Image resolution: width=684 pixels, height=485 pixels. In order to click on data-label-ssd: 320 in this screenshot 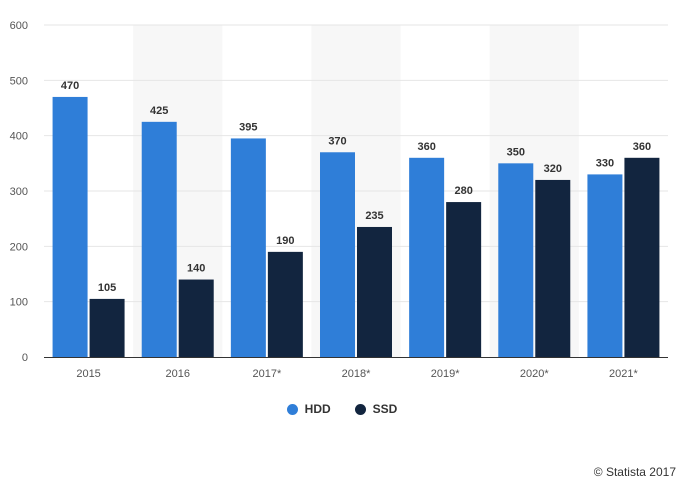, I will do `click(553, 169)`.